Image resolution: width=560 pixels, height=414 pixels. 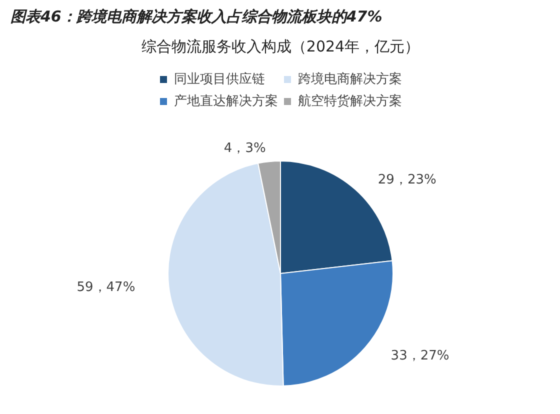 What do you see at coordinates (245, 148) in the screenshot?
I see `data-label: 4，3%` at bounding box center [245, 148].